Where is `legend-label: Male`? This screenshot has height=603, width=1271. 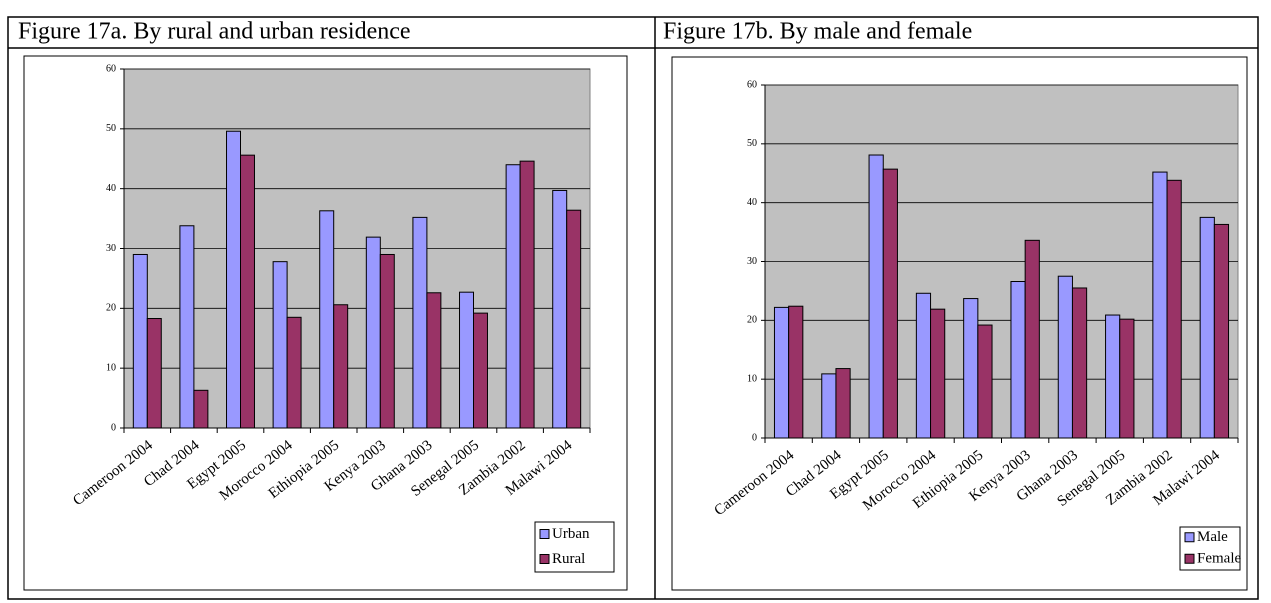 legend-label: Male is located at coordinates (1212, 537).